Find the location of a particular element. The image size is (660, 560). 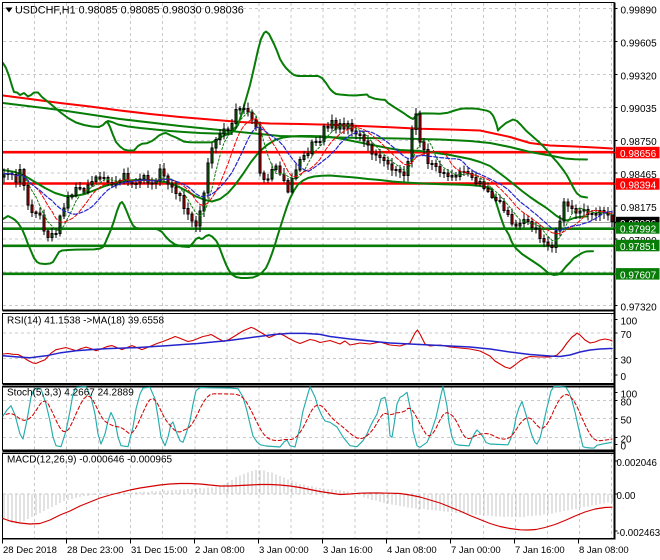

svg-text: 0.98394 is located at coordinates (638, 186).